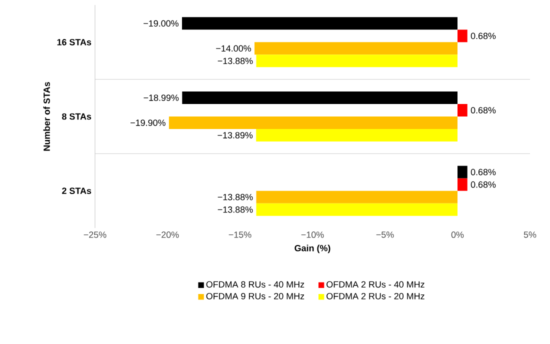  Describe the element at coordinates (530, 235) in the screenshot. I see `x-tick-label: 5%` at that location.